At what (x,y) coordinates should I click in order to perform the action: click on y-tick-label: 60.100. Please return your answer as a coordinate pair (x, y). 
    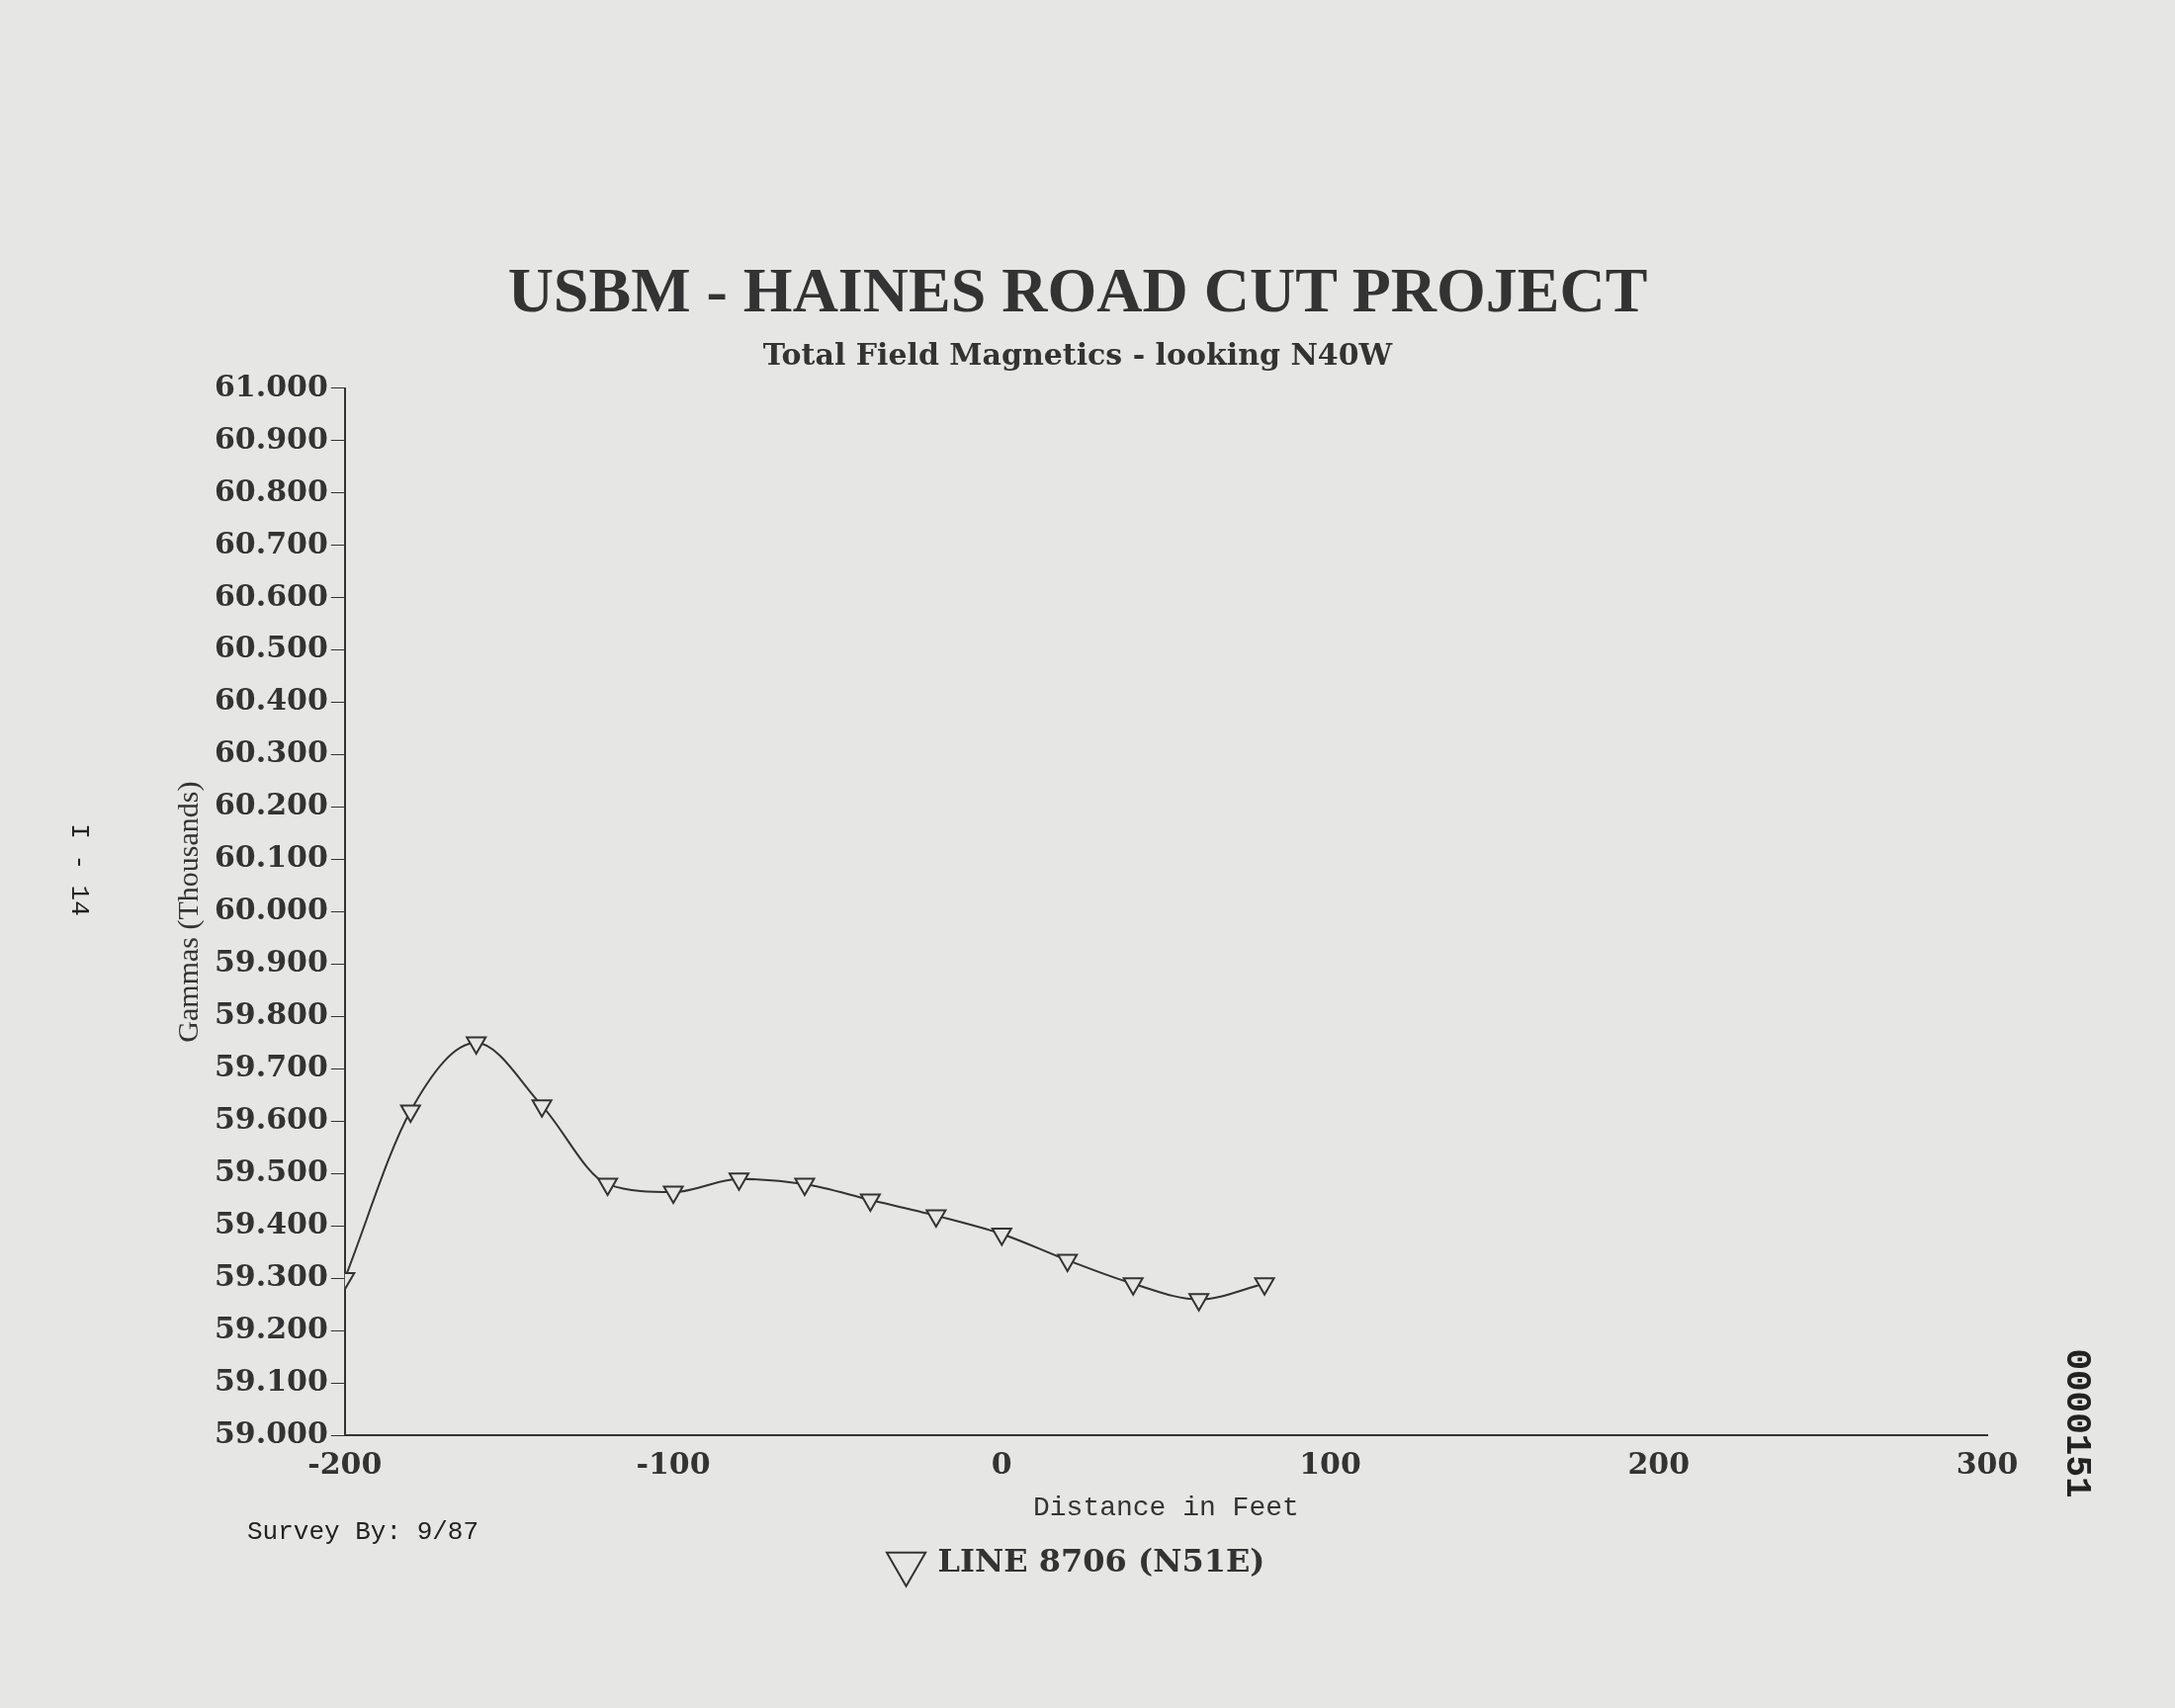
    Looking at the image, I should click on (271, 857).